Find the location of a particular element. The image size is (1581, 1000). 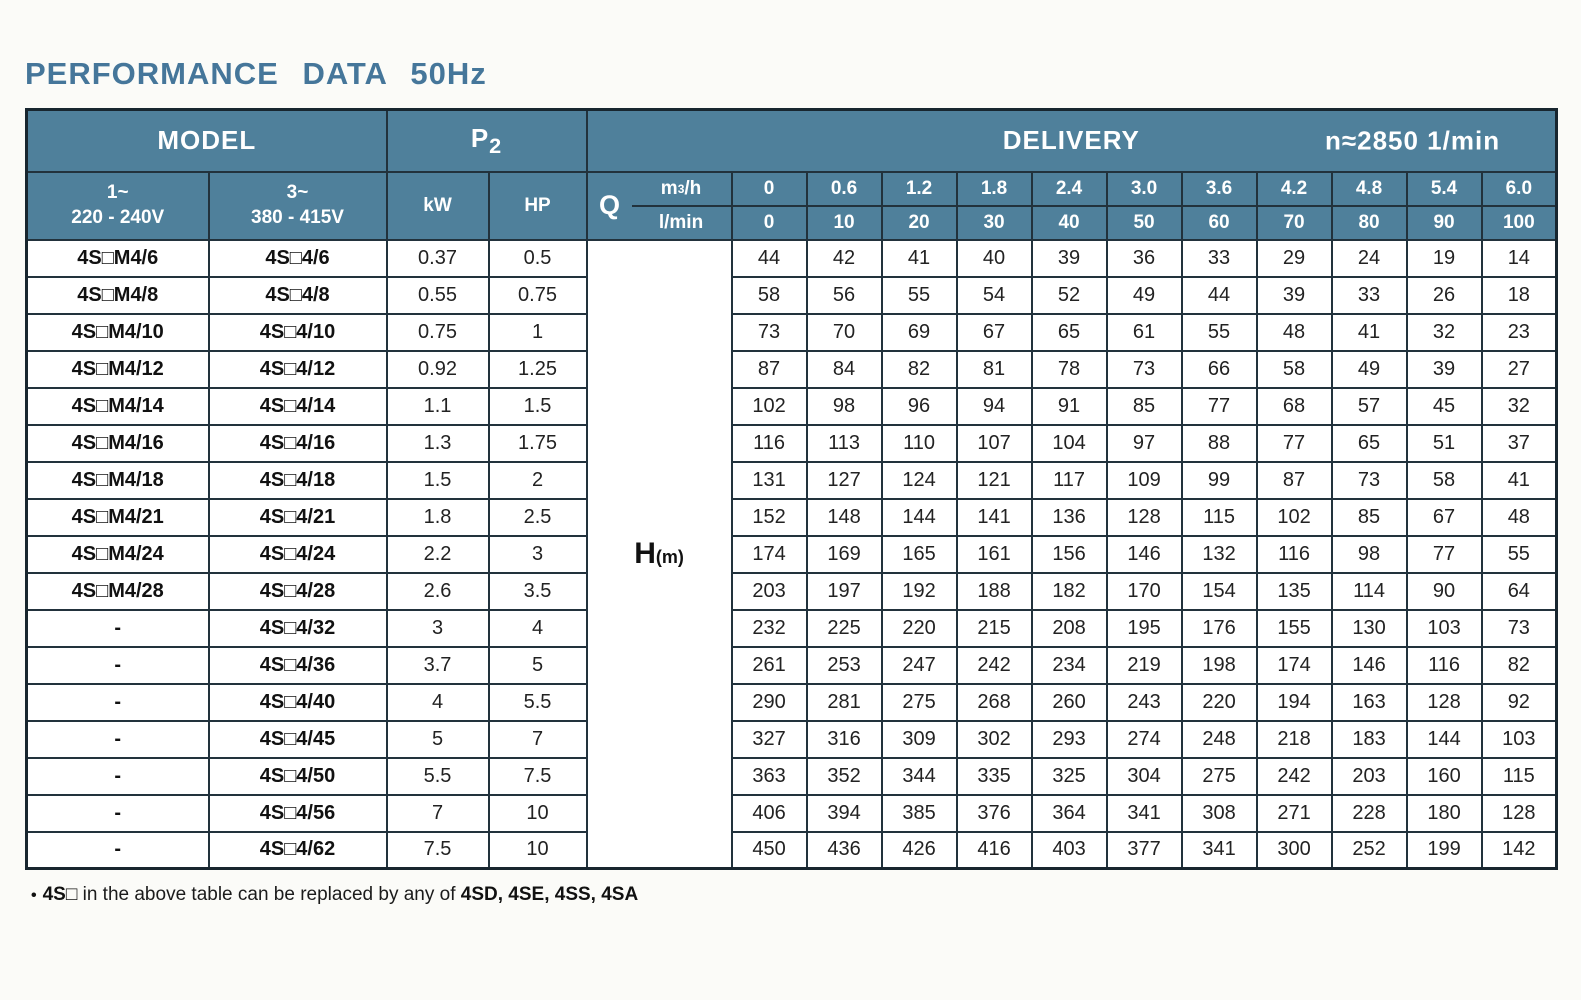

head-value-cell: 188 is located at coordinates (994, 591).